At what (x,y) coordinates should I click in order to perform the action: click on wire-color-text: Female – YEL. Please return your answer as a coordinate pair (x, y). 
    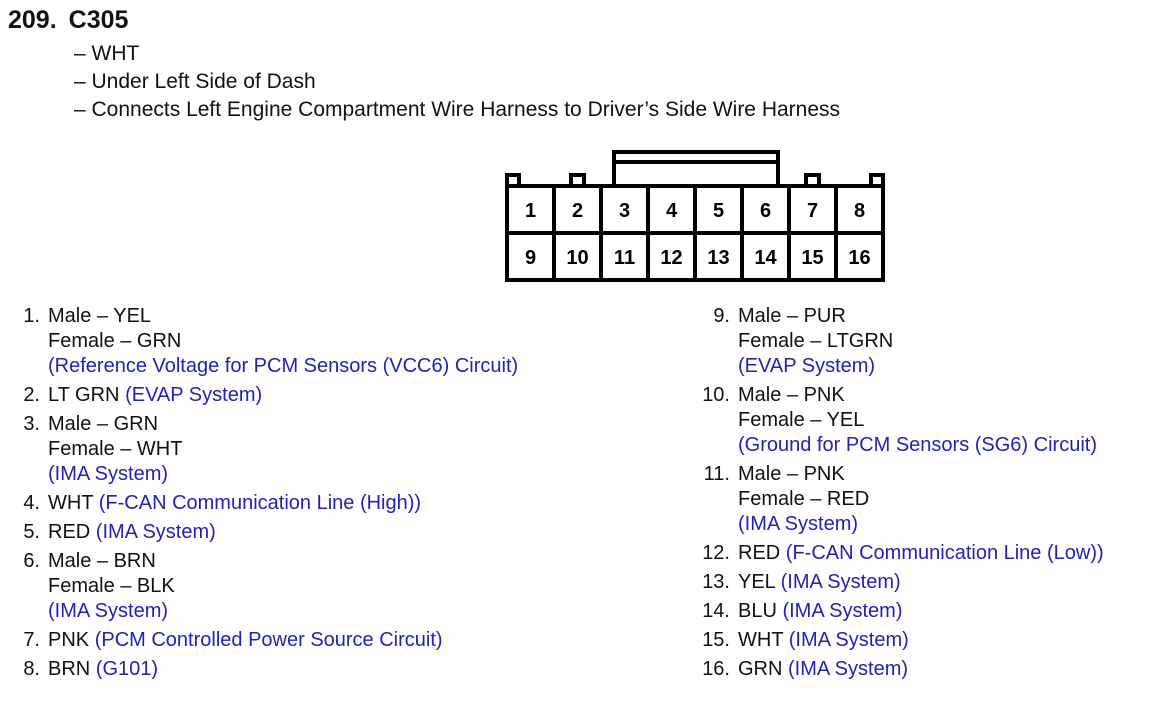
    Looking at the image, I should click on (801, 420).